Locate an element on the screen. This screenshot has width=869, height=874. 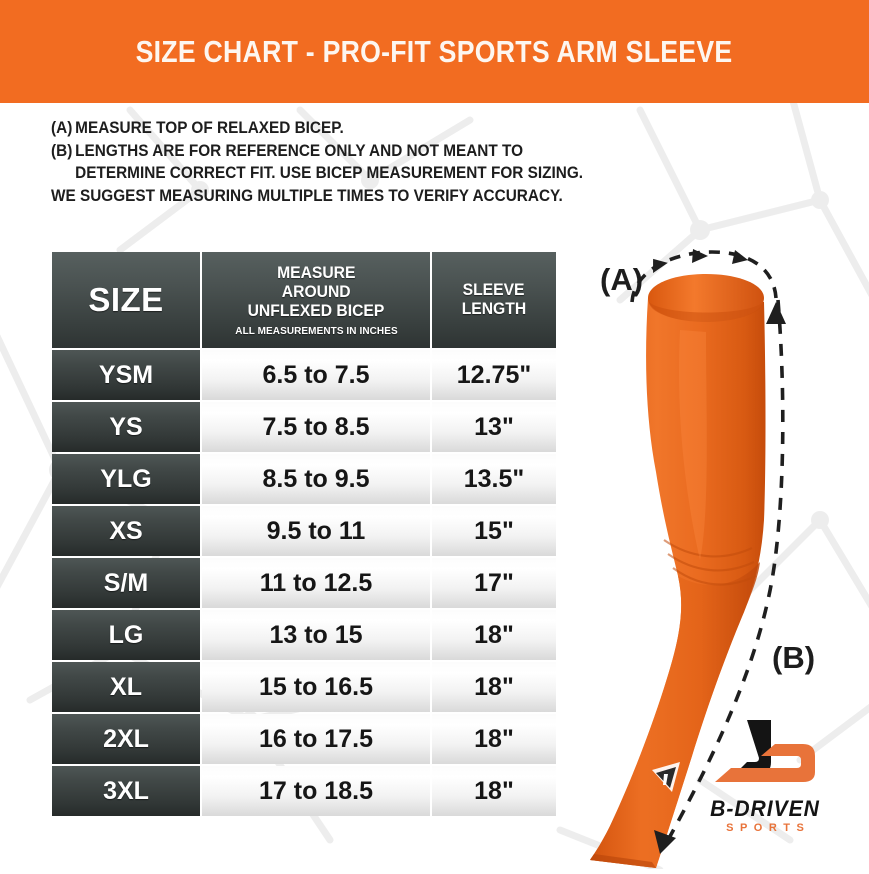
logo-subword: SPORTS is located at coordinates (768, 828).